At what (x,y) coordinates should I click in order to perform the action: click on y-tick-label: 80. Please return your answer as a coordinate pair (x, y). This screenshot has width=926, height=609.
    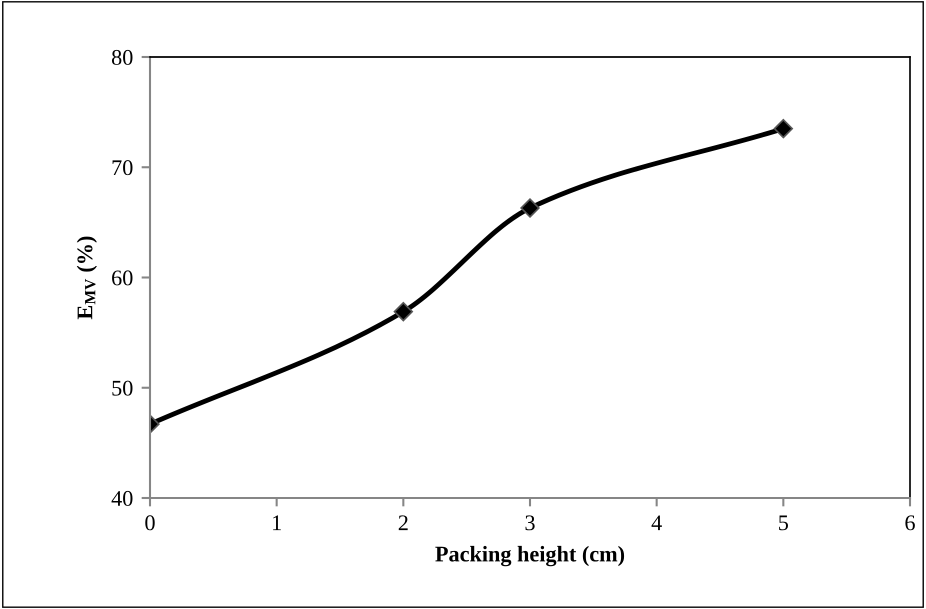
    Looking at the image, I should click on (122, 57).